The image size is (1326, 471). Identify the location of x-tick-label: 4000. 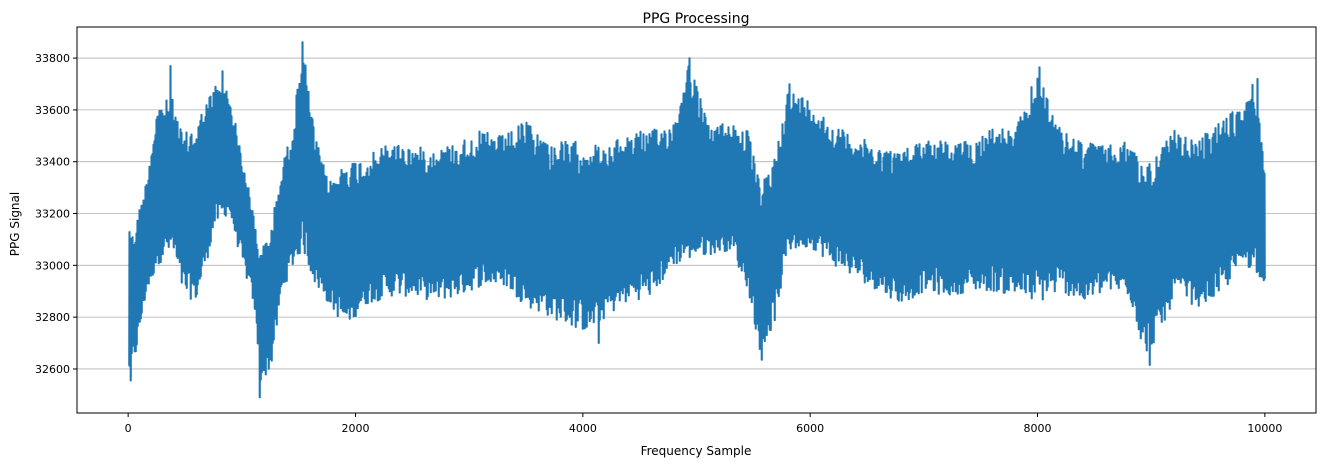
(583, 428).